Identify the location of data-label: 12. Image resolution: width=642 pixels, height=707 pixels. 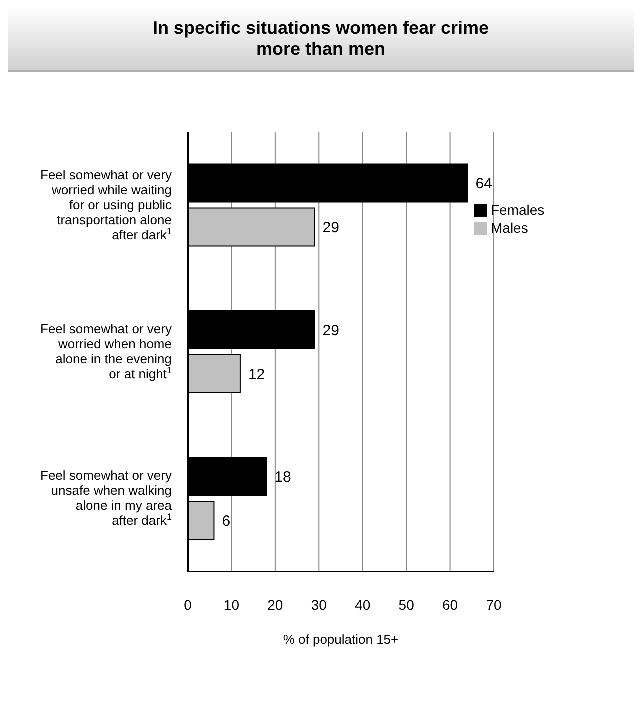
(257, 375).